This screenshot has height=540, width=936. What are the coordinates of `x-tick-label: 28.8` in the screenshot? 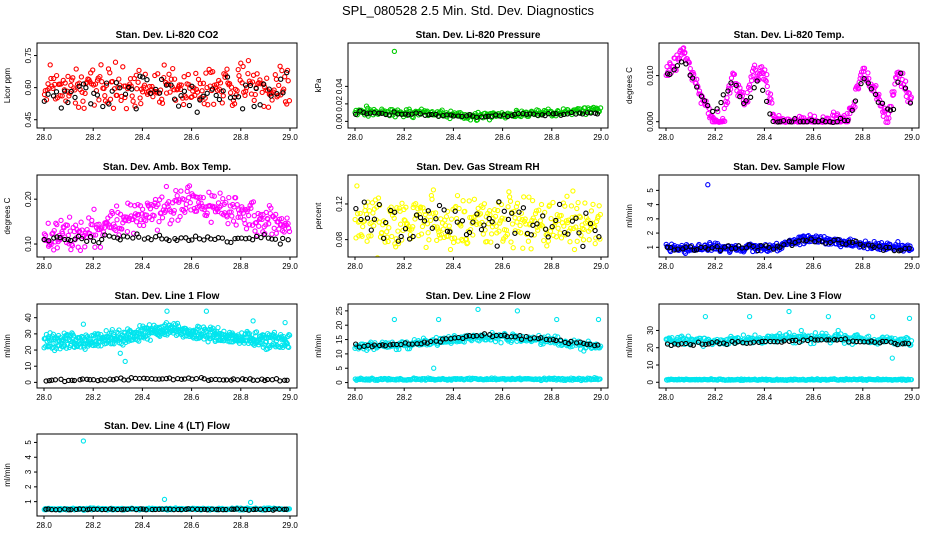 It's located at (241, 137).